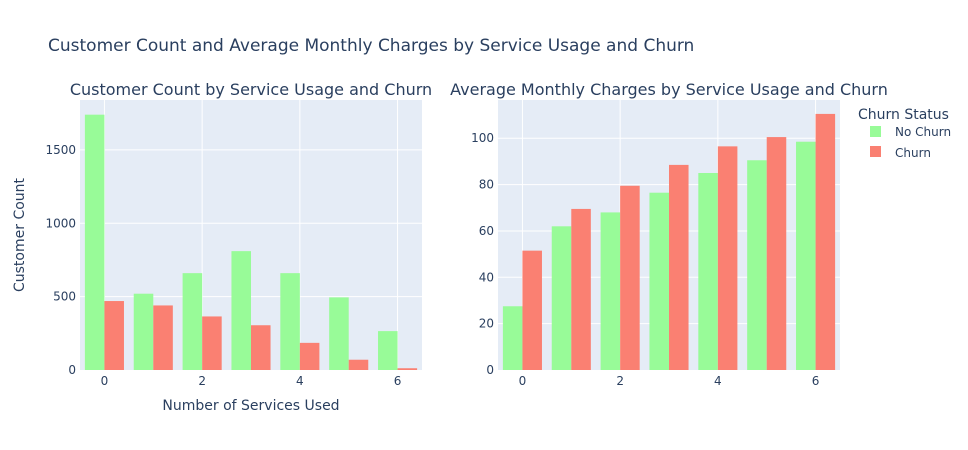 The image size is (968, 450). What do you see at coordinates (486, 277) in the screenshot?
I see `y-tick-label: 40` at bounding box center [486, 277].